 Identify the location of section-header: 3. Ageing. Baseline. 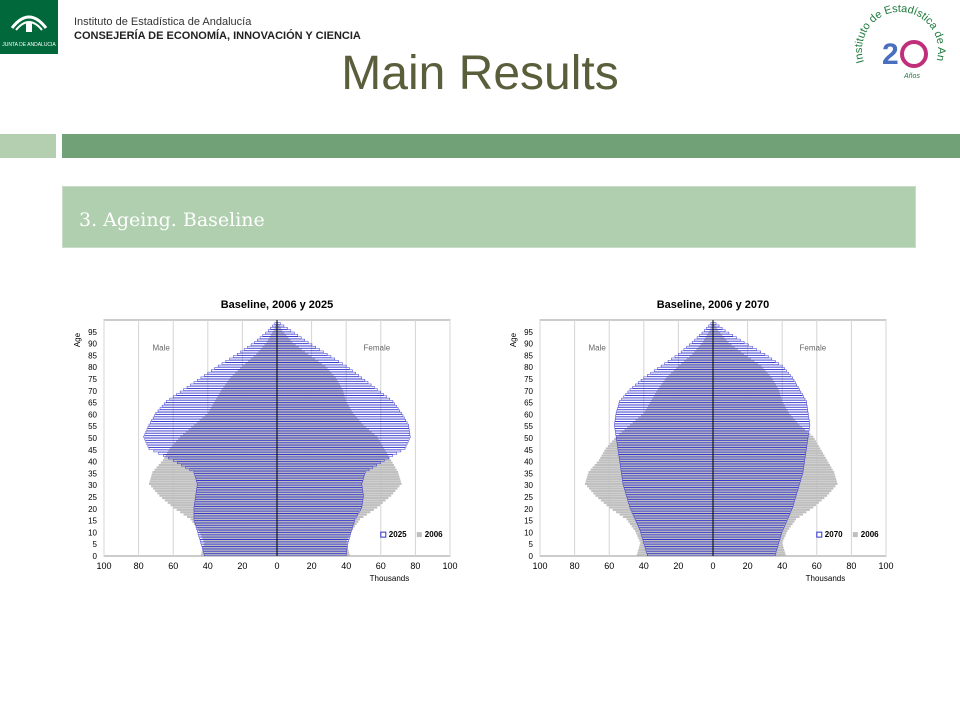
(489, 217).